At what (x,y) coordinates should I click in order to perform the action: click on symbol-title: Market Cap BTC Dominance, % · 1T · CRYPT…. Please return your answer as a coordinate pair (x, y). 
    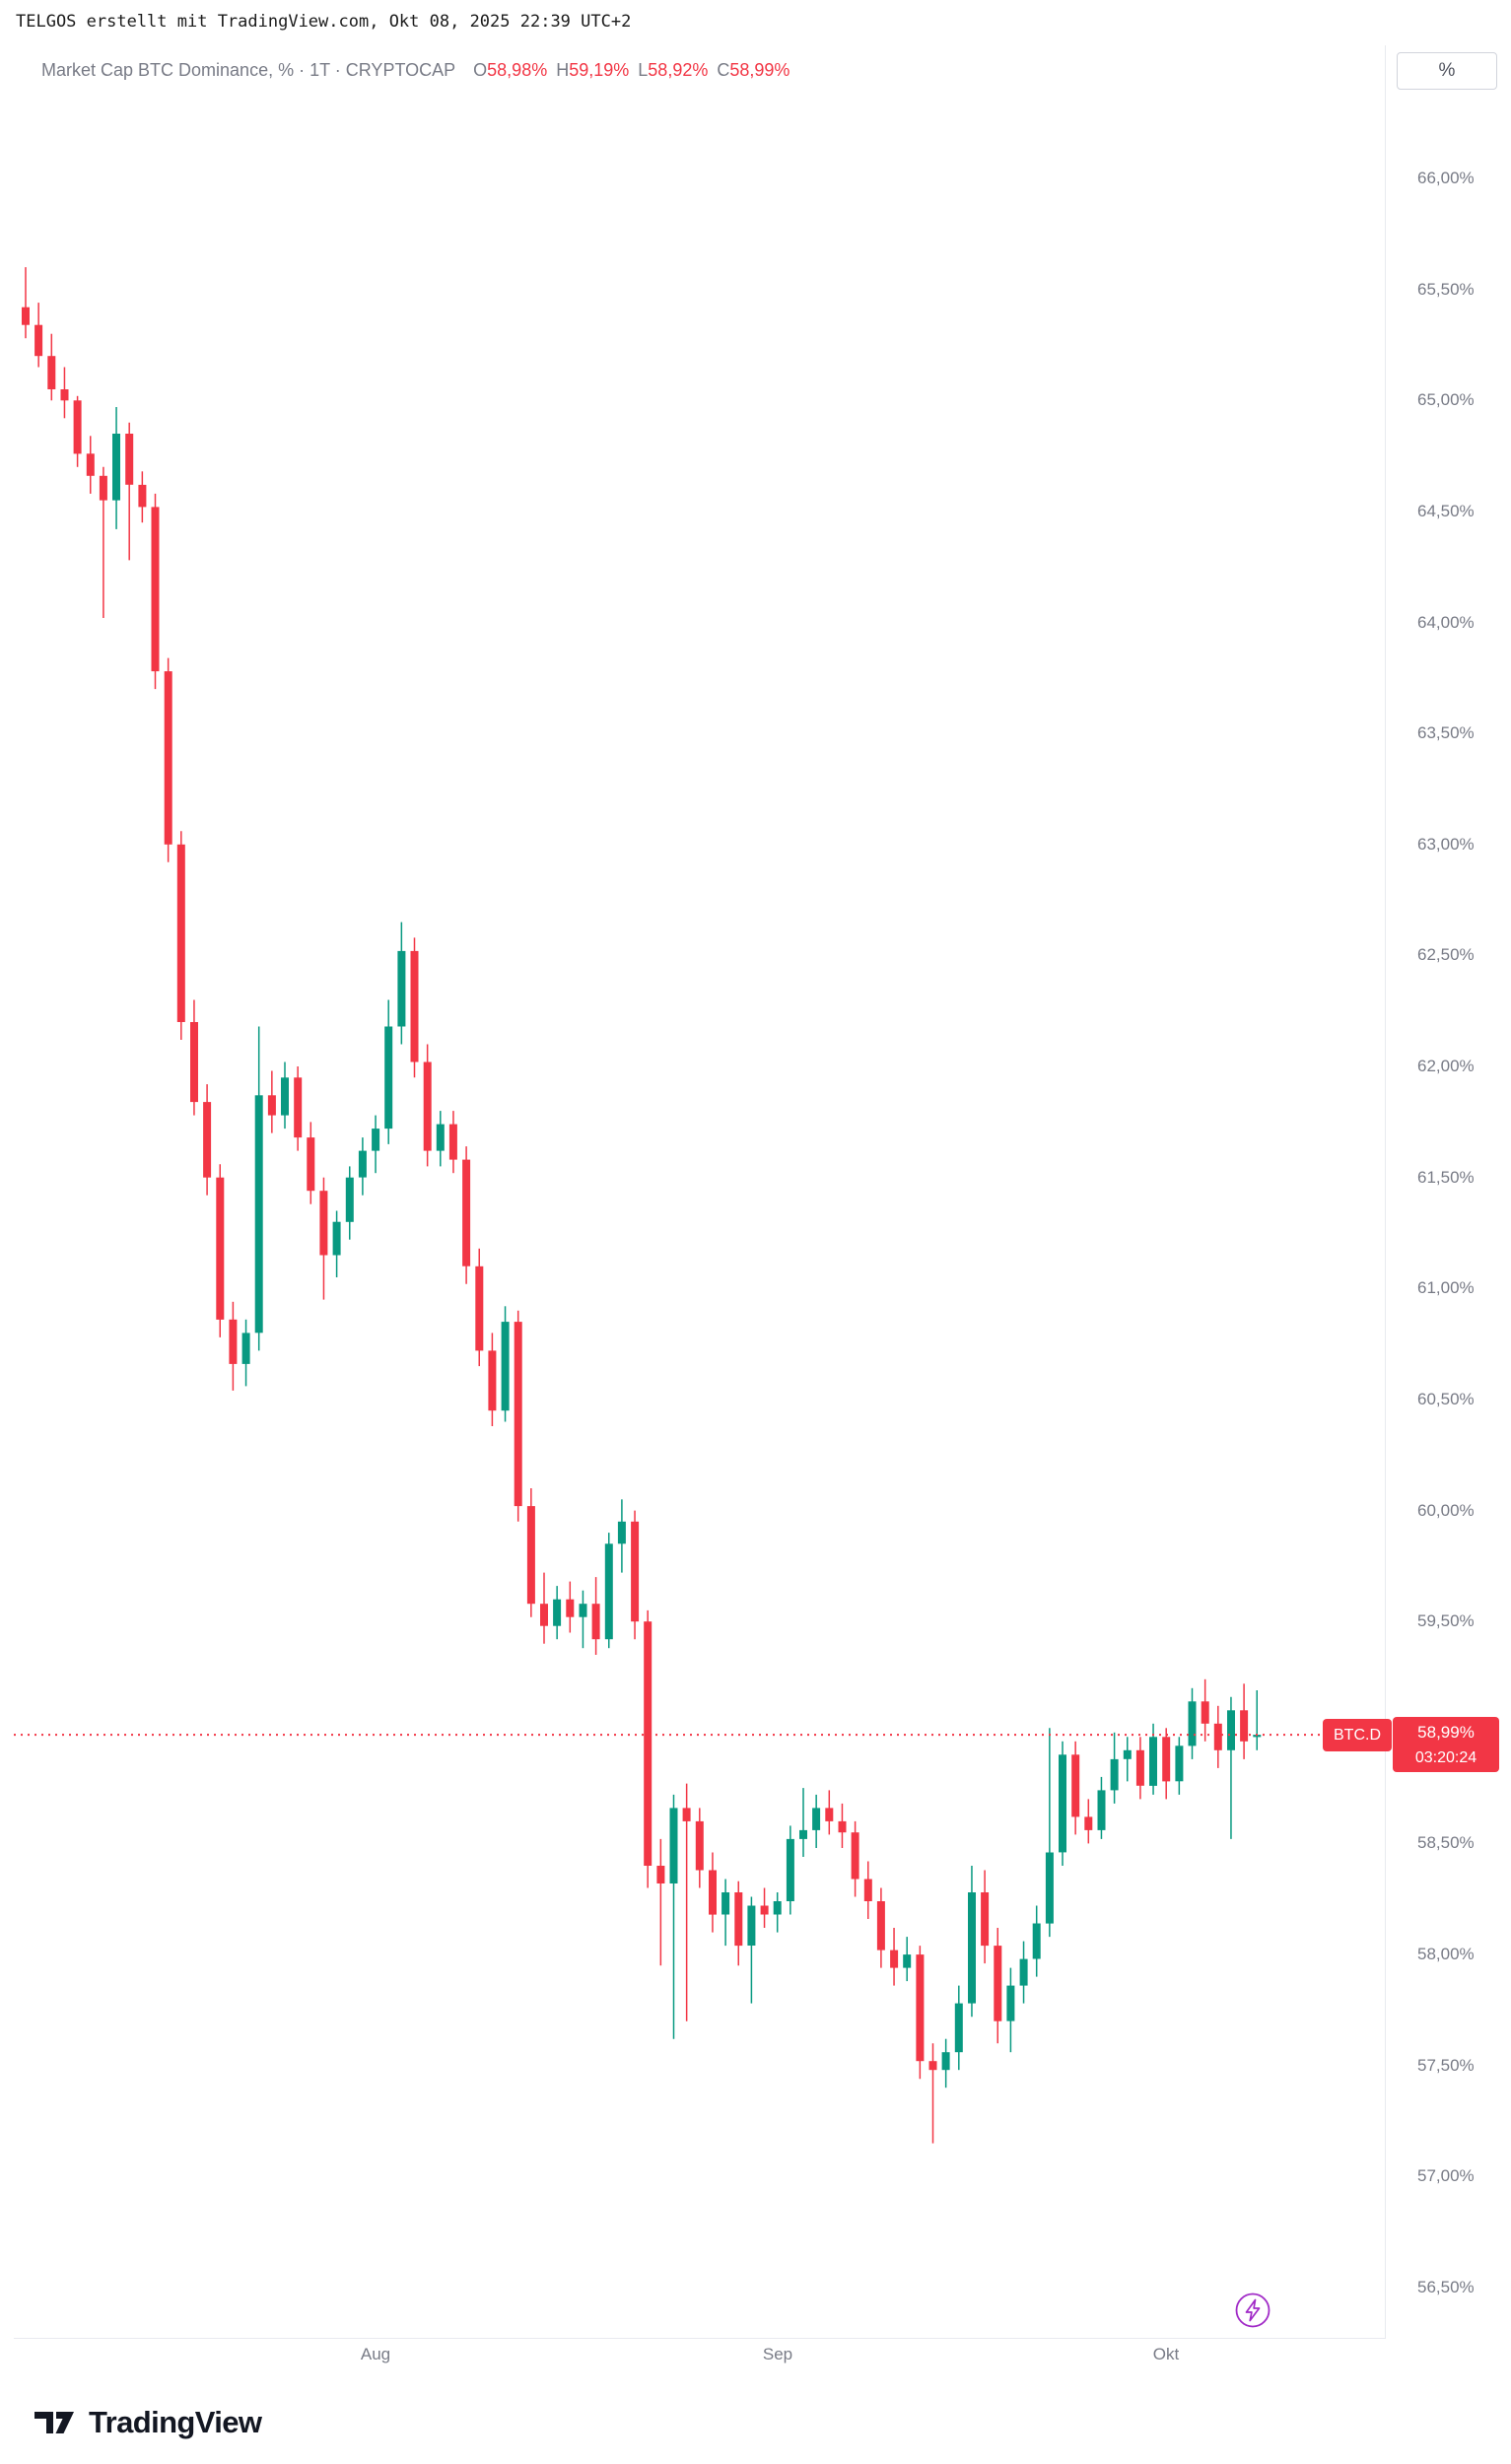
    Looking at the image, I should click on (248, 70).